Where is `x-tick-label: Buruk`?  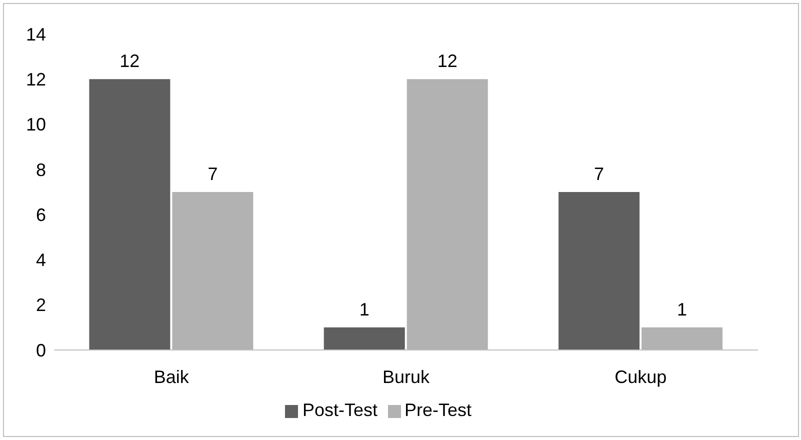 x-tick-label: Buruk is located at coordinates (406, 376).